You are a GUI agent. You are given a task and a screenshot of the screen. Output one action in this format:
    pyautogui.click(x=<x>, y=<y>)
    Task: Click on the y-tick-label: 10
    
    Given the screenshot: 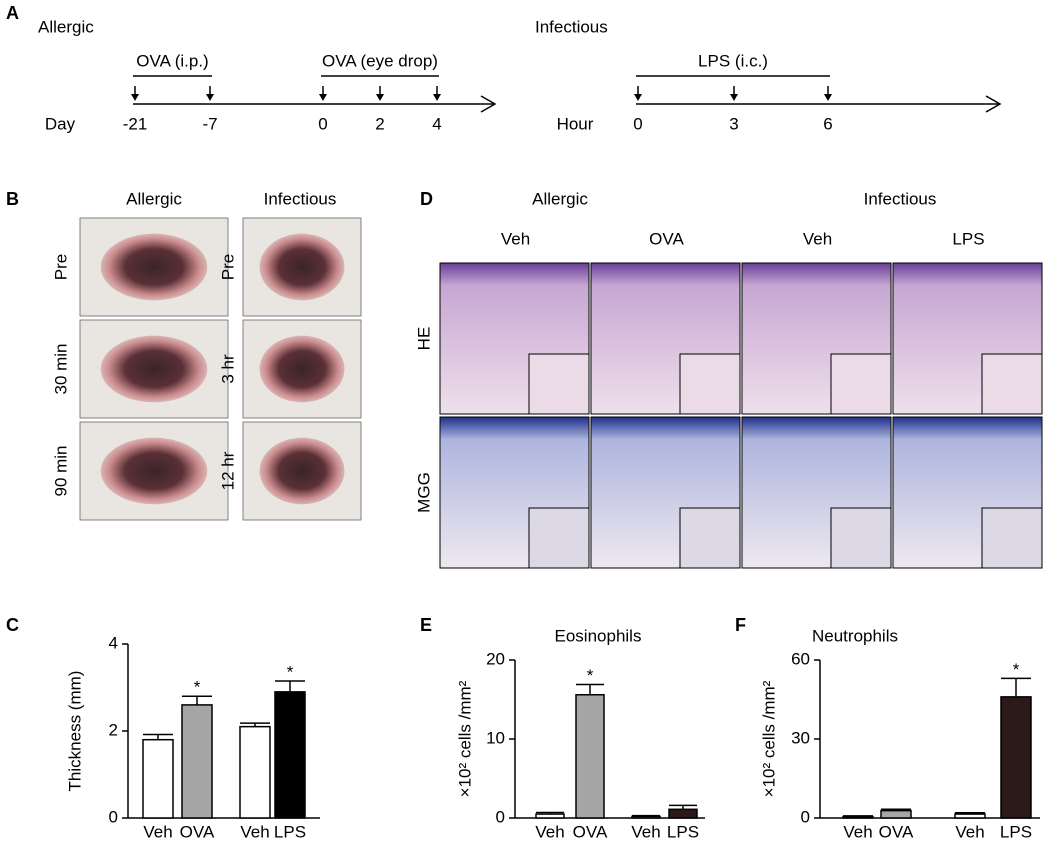 What is the action you would take?
    pyautogui.click(x=495, y=737)
    